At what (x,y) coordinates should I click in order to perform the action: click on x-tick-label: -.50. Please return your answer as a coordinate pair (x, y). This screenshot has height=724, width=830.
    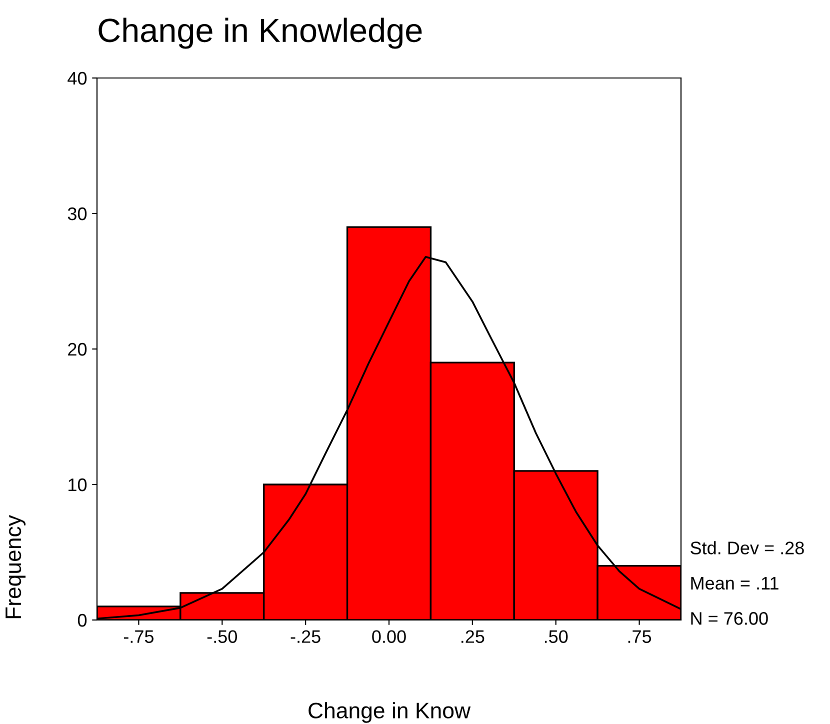
    Looking at the image, I should click on (222, 636).